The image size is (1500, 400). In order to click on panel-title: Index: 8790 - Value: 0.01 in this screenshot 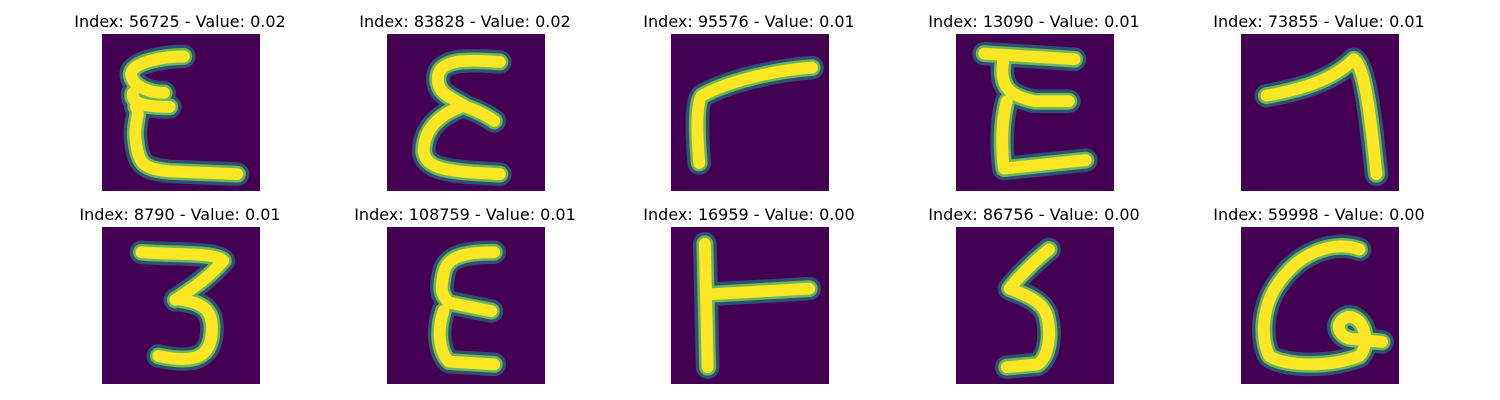, I will do `click(180, 215)`.